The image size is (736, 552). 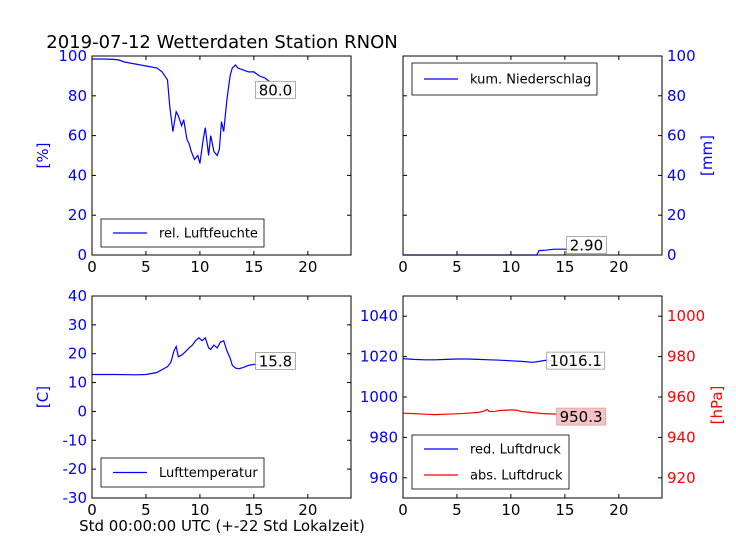 I want to click on y-axis-label: [C], so click(x=43, y=397).